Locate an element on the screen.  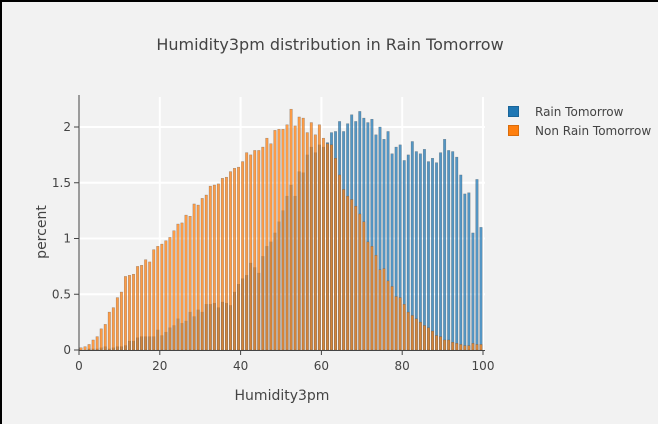
legend-item-non-rain: Non Rain Tomorrow is located at coordinates (579, 130).